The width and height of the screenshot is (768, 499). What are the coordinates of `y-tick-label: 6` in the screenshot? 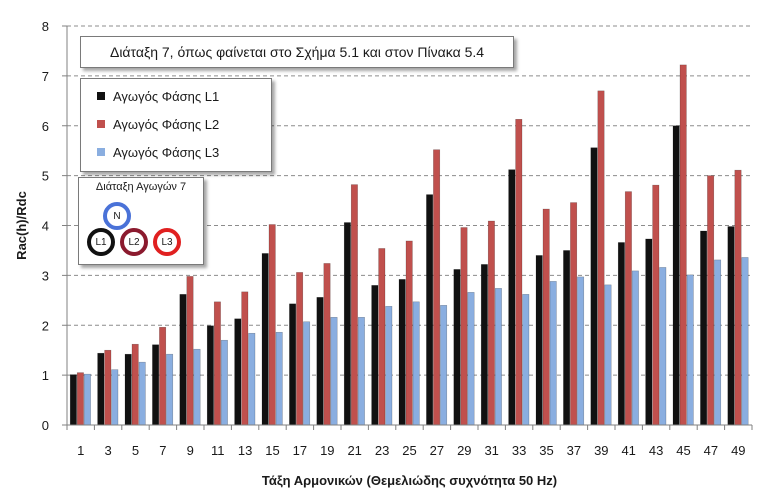 It's located at (45, 126).